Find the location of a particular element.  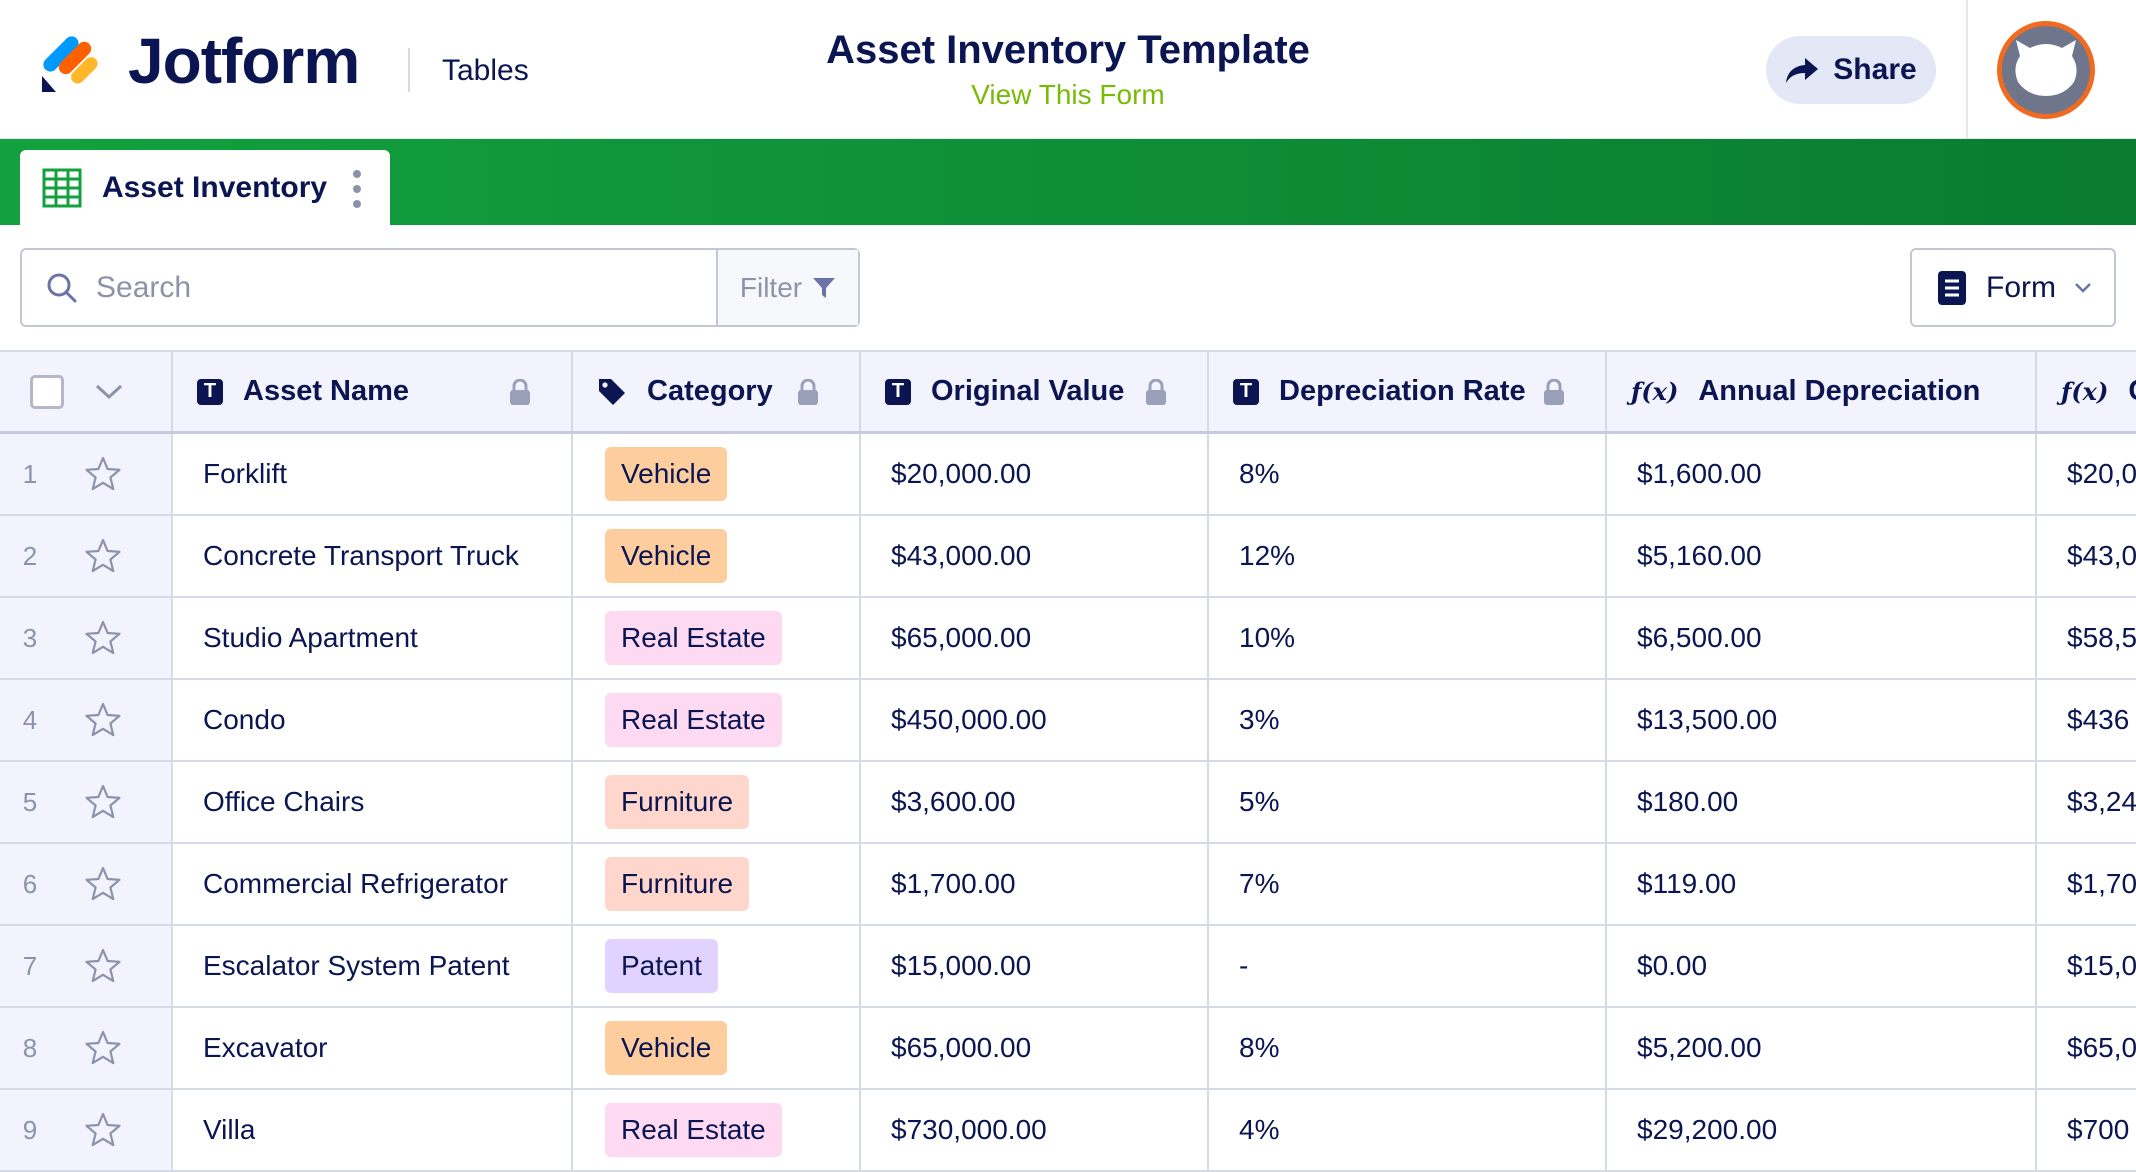

annual-depreciation-cell: $6,500.00 is located at coordinates (1822, 638).